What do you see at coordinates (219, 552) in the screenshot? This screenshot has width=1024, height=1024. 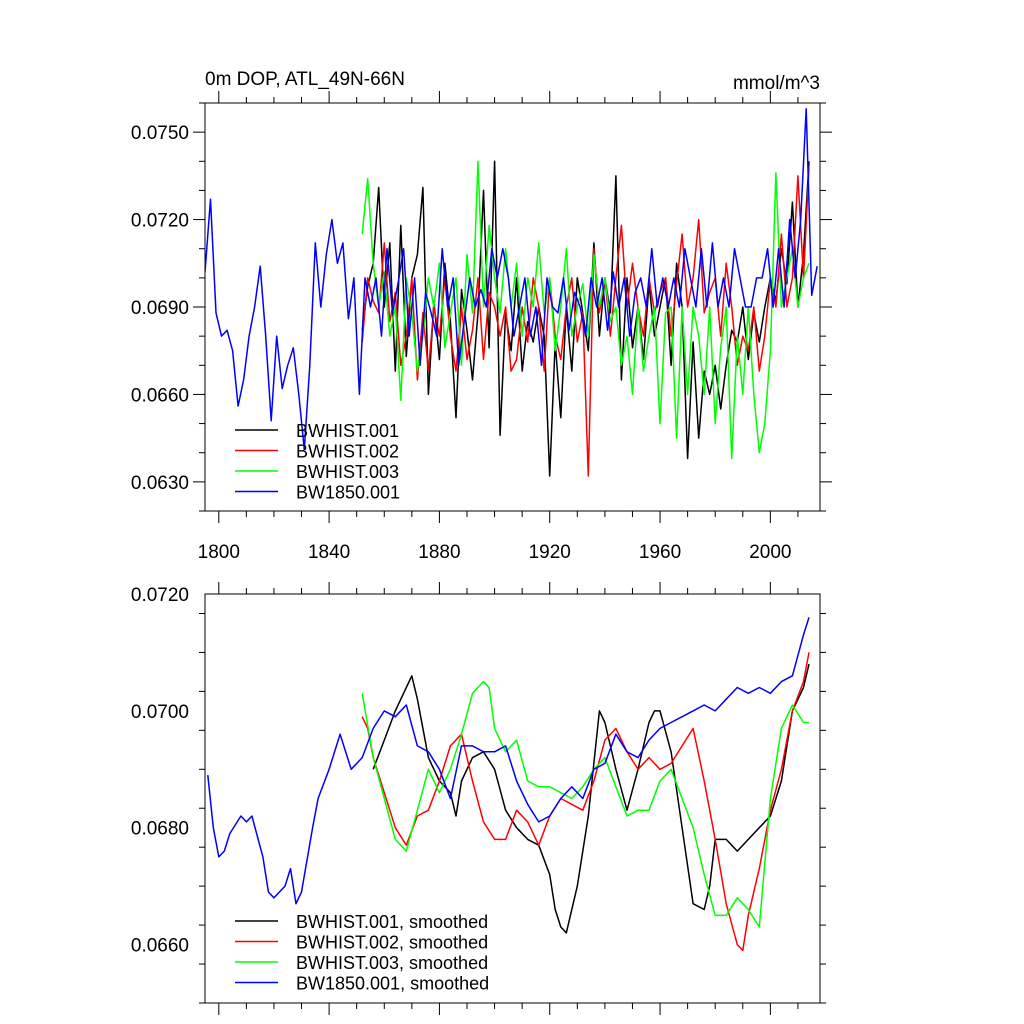 I see `x-tick-label: 1800` at bounding box center [219, 552].